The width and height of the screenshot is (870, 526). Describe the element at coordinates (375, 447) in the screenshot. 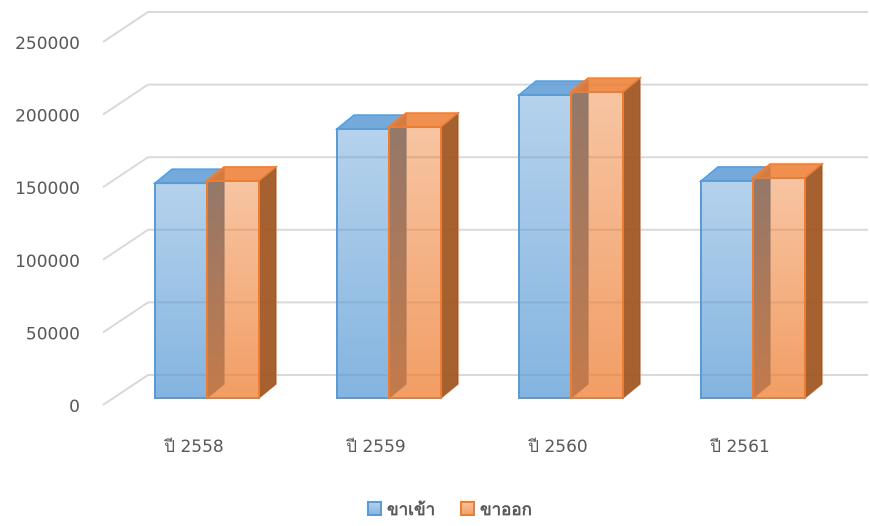

I see `x-tick-label: ปี 2559` at that location.